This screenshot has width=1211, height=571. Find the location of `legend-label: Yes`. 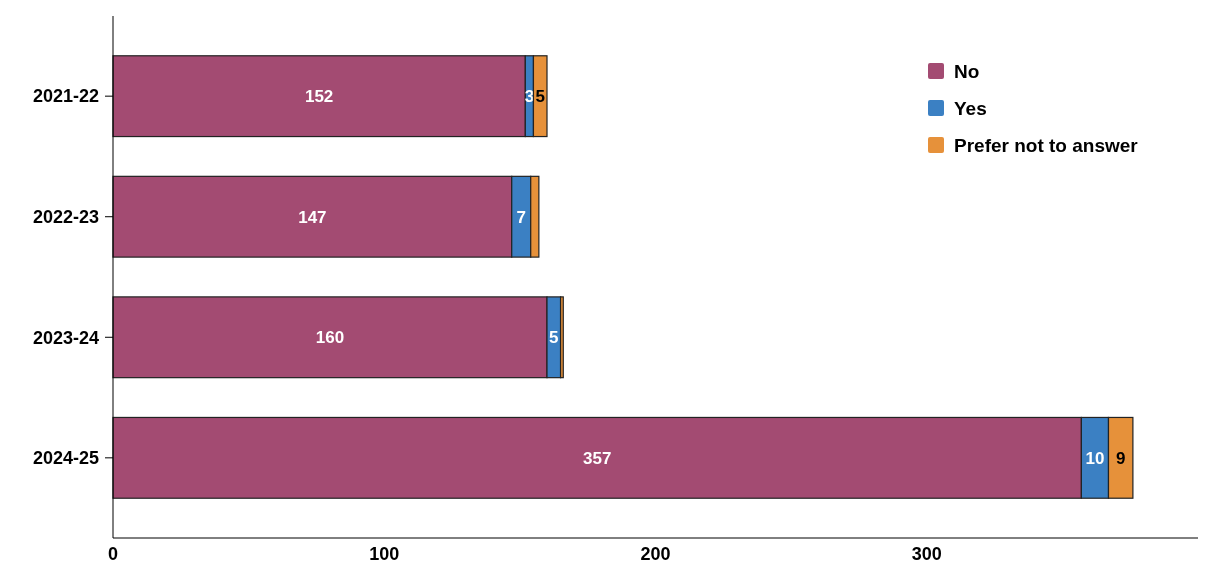

legend-label: Yes is located at coordinates (970, 108).